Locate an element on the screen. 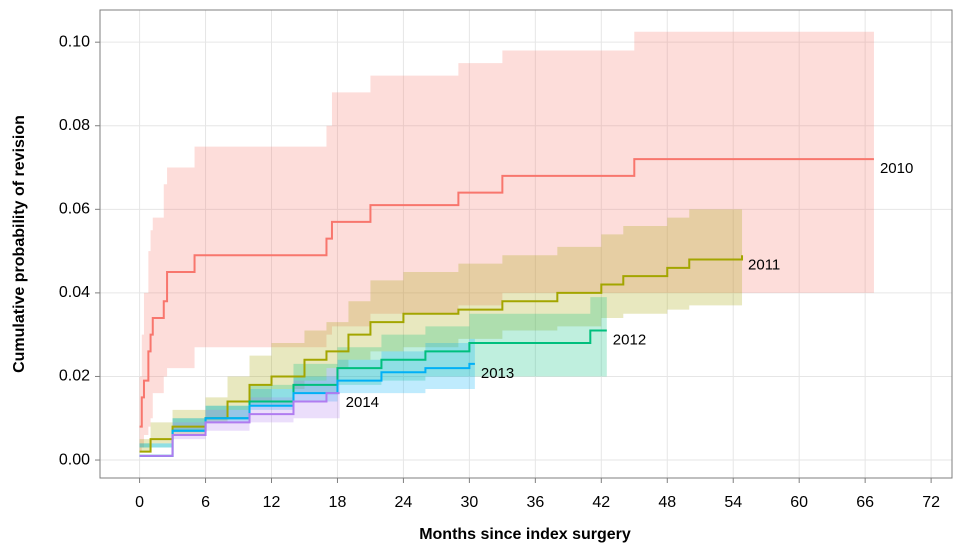 This screenshot has width=966, height=548. x-tick-label: 48 is located at coordinates (667, 502).